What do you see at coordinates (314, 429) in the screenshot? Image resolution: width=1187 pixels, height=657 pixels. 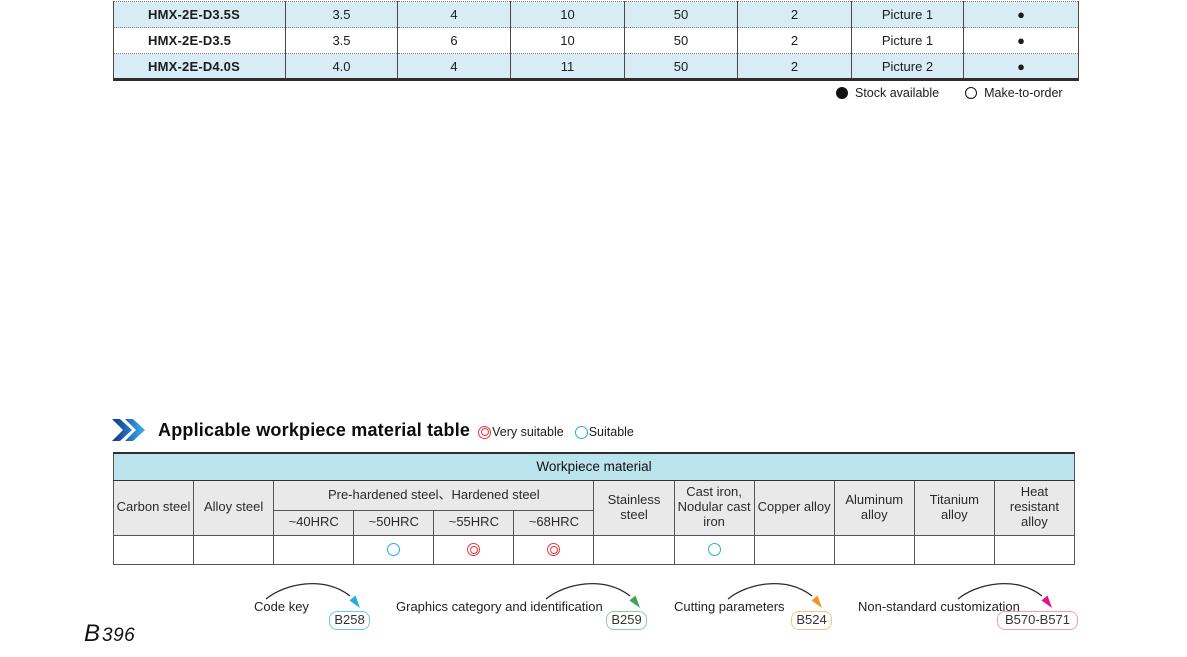 I see `section-title: Applicable workpiece material table` at bounding box center [314, 429].